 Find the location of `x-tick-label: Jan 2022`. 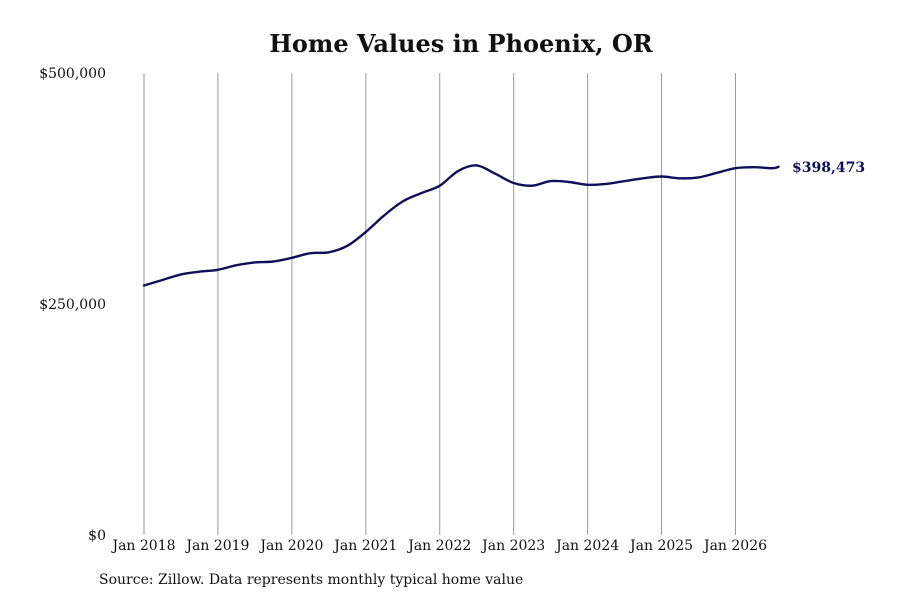

x-tick-label: Jan 2022 is located at coordinates (438, 546).